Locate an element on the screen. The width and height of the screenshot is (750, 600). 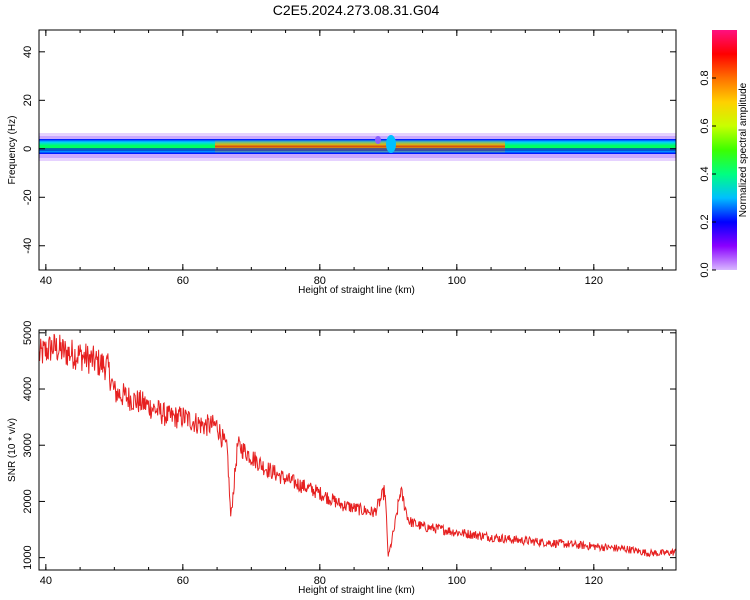
spectrogram-image is located at coordinates (357, 147).